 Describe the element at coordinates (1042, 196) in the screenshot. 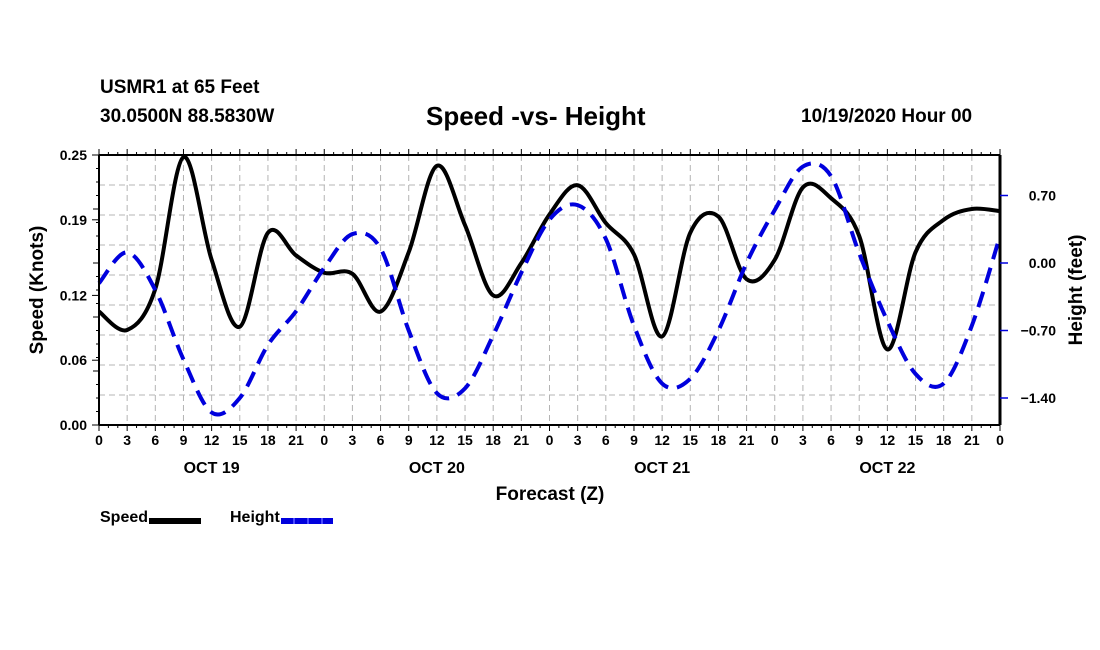

I see `y2-tick-label: 0.70` at that location.